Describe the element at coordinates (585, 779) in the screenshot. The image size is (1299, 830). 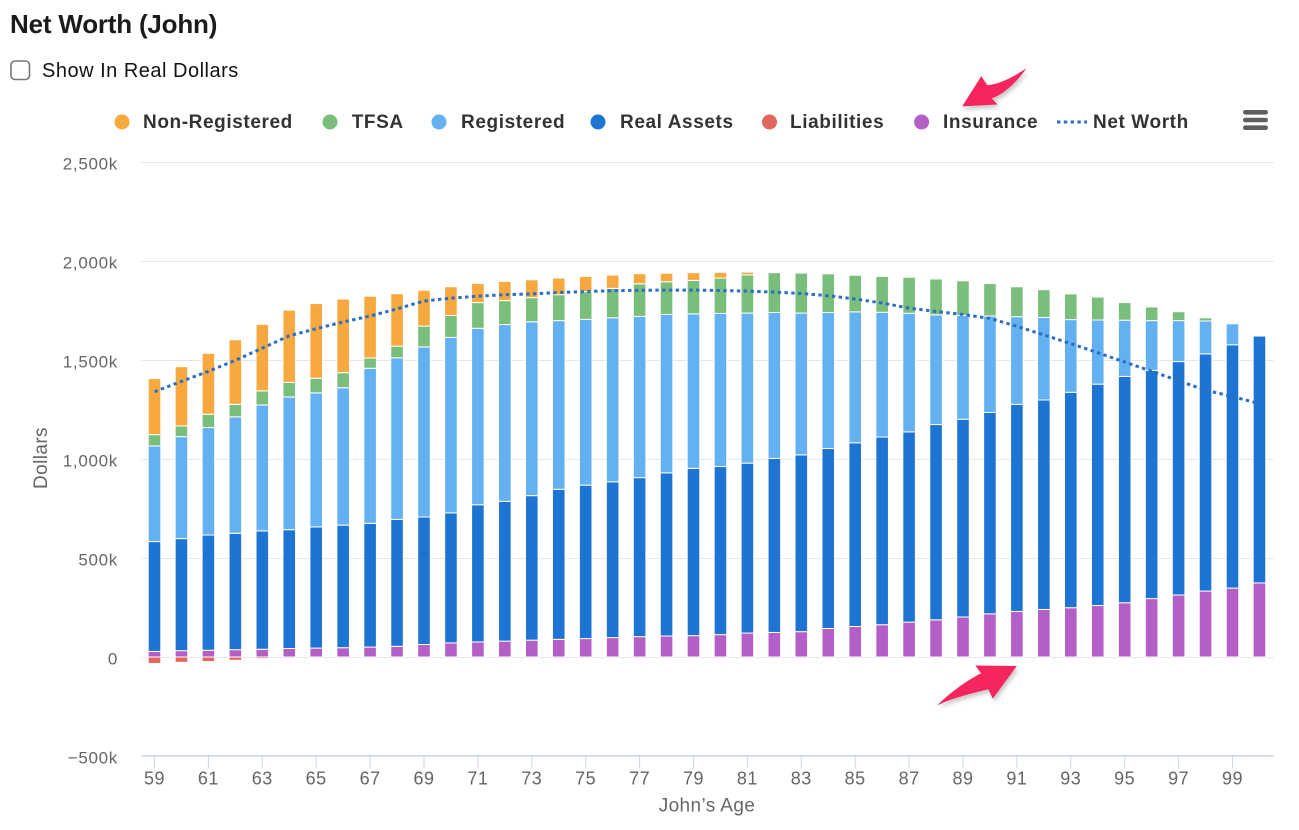
I see `svg-text: 75` at that location.